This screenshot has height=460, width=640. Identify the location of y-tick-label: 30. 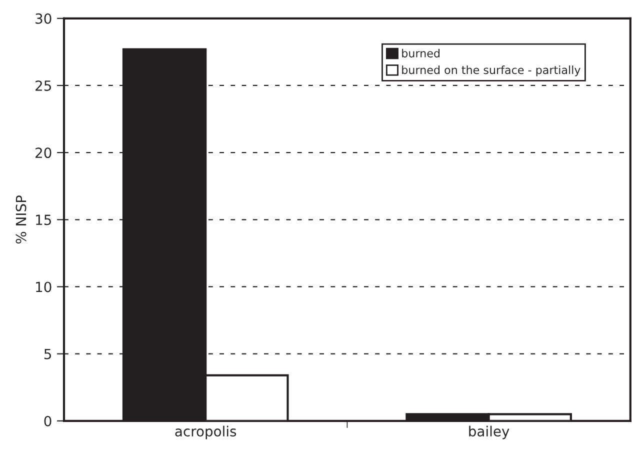
(44, 18).